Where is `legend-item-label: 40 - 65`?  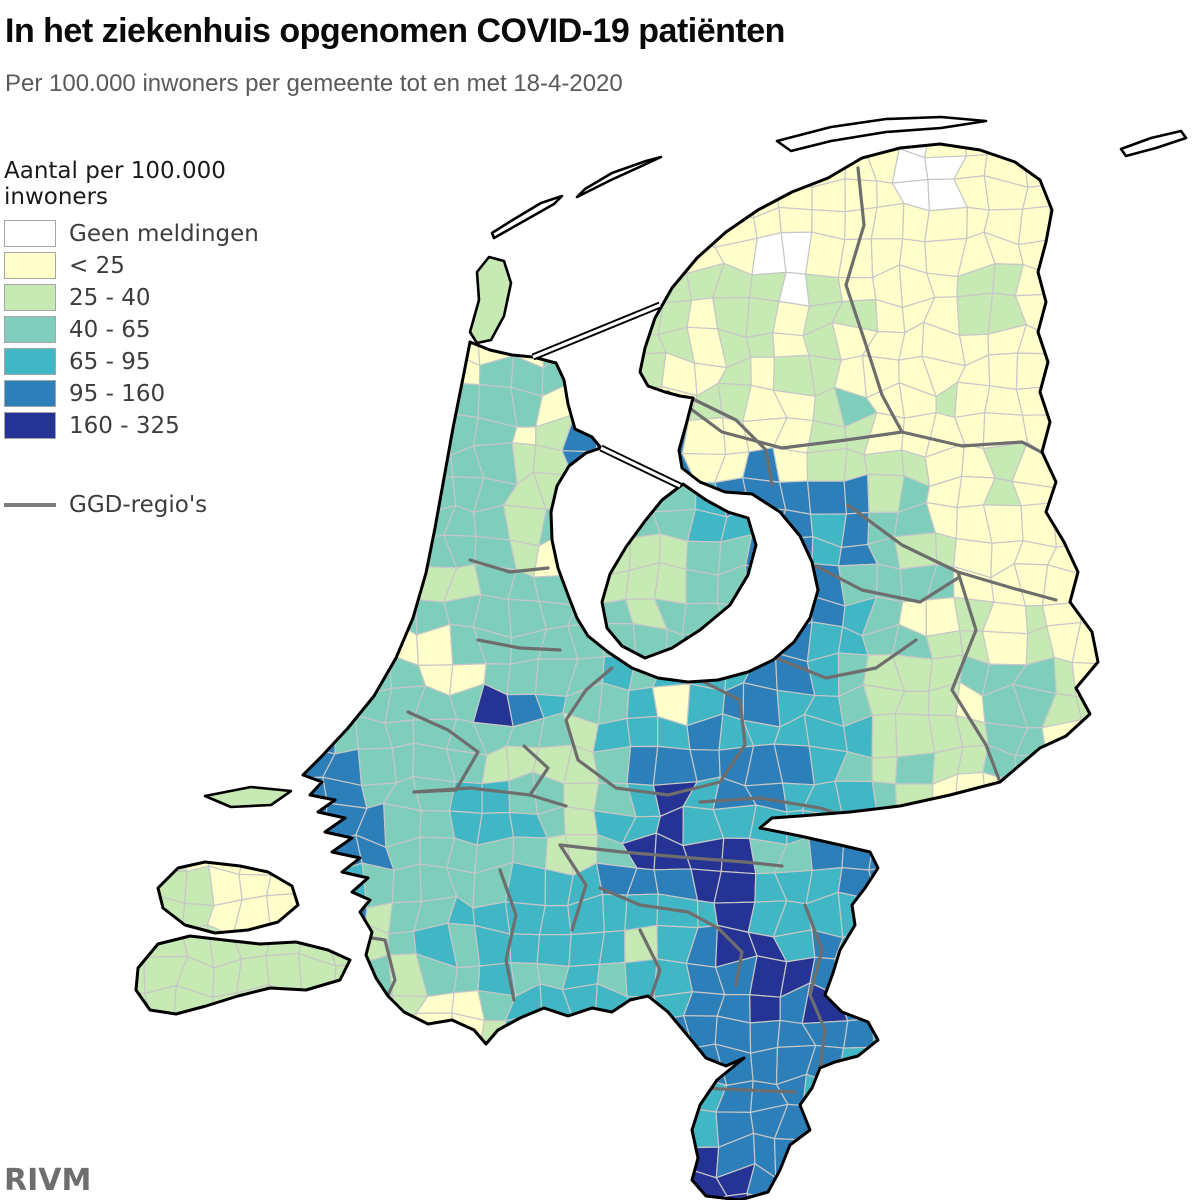 legend-item-label: 40 - 65 is located at coordinates (110, 329).